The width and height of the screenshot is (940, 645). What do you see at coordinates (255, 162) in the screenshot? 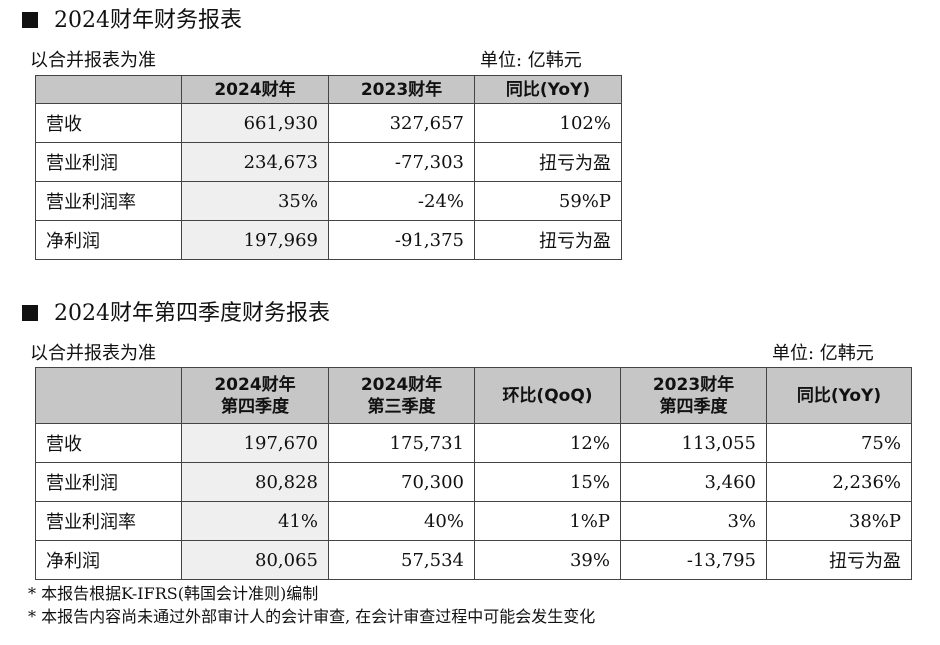
I see `value-cell: 234,673` at bounding box center [255, 162].